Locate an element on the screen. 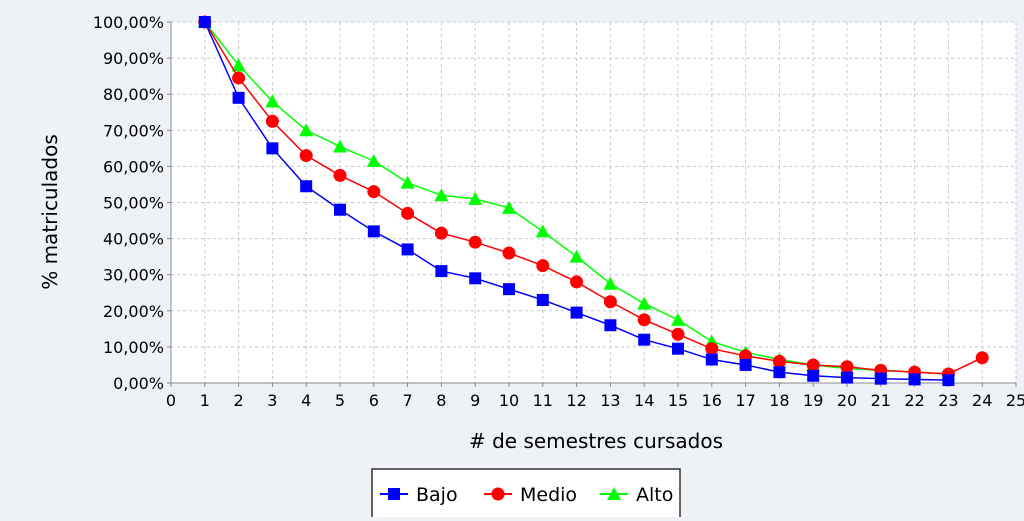 The width and height of the screenshot is (1024, 521). x-tick-label: 14 is located at coordinates (644, 400).